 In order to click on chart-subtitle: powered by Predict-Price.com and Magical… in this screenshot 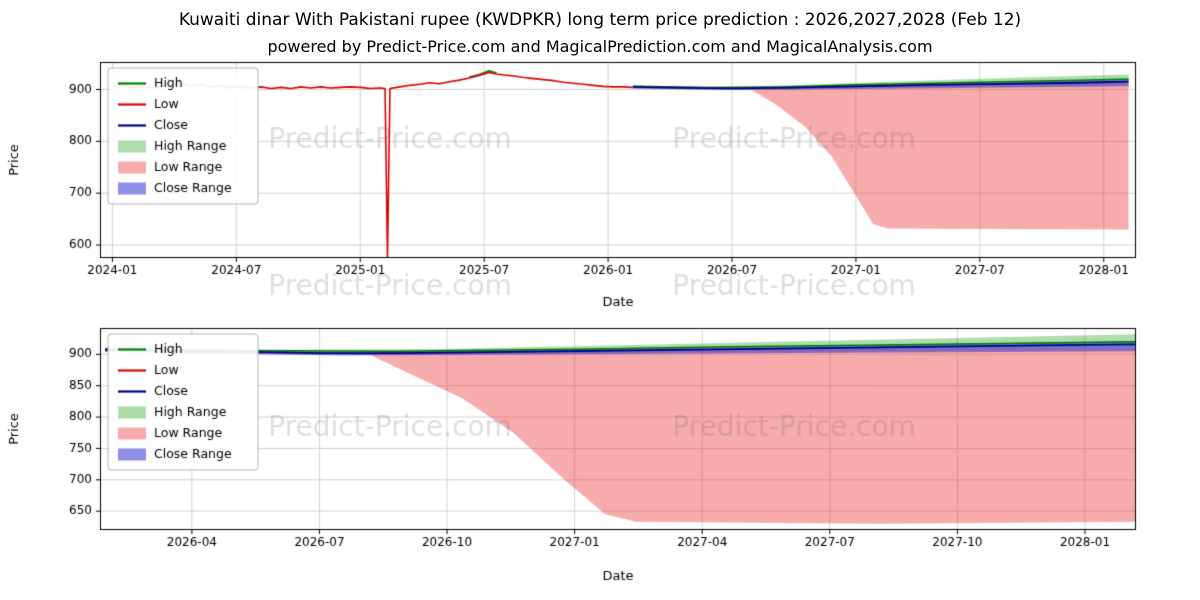, I will do `click(600, 46)`.